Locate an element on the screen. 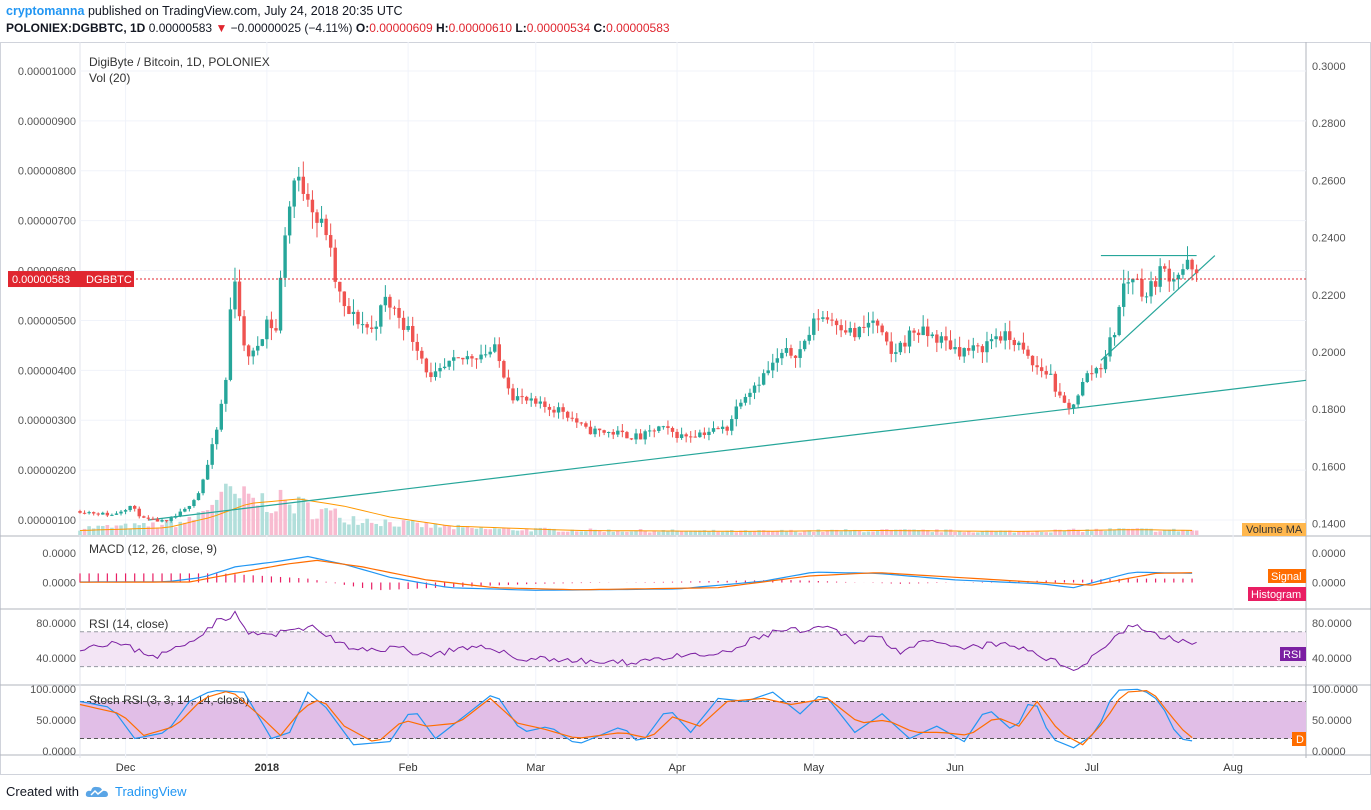 Image resolution: width=1371 pixels, height=810 pixels. low-label: L: is located at coordinates (521, 28).